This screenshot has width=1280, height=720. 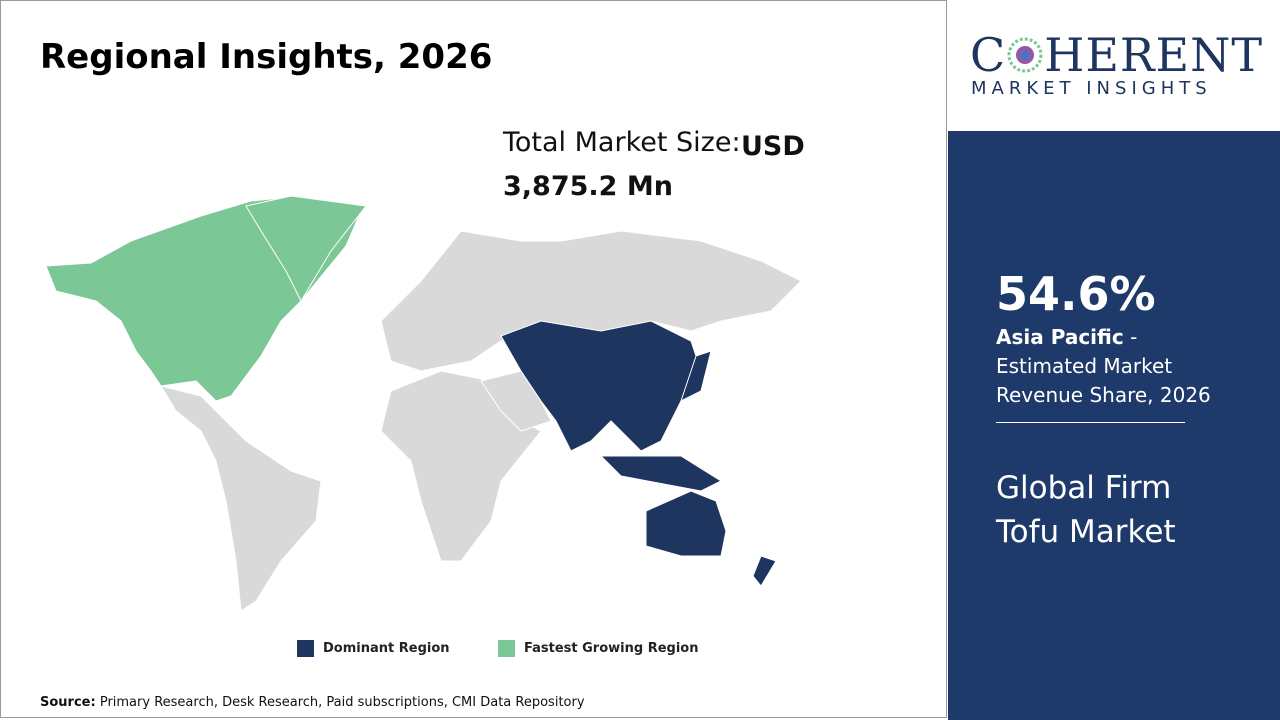 What do you see at coordinates (1025, 55) in the screenshot?
I see `logo-globe` at bounding box center [1025, 55].